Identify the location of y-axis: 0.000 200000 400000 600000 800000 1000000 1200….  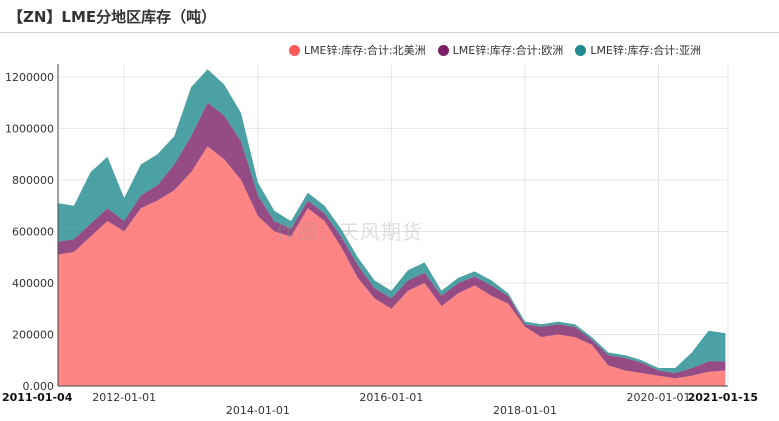
(32, 228).